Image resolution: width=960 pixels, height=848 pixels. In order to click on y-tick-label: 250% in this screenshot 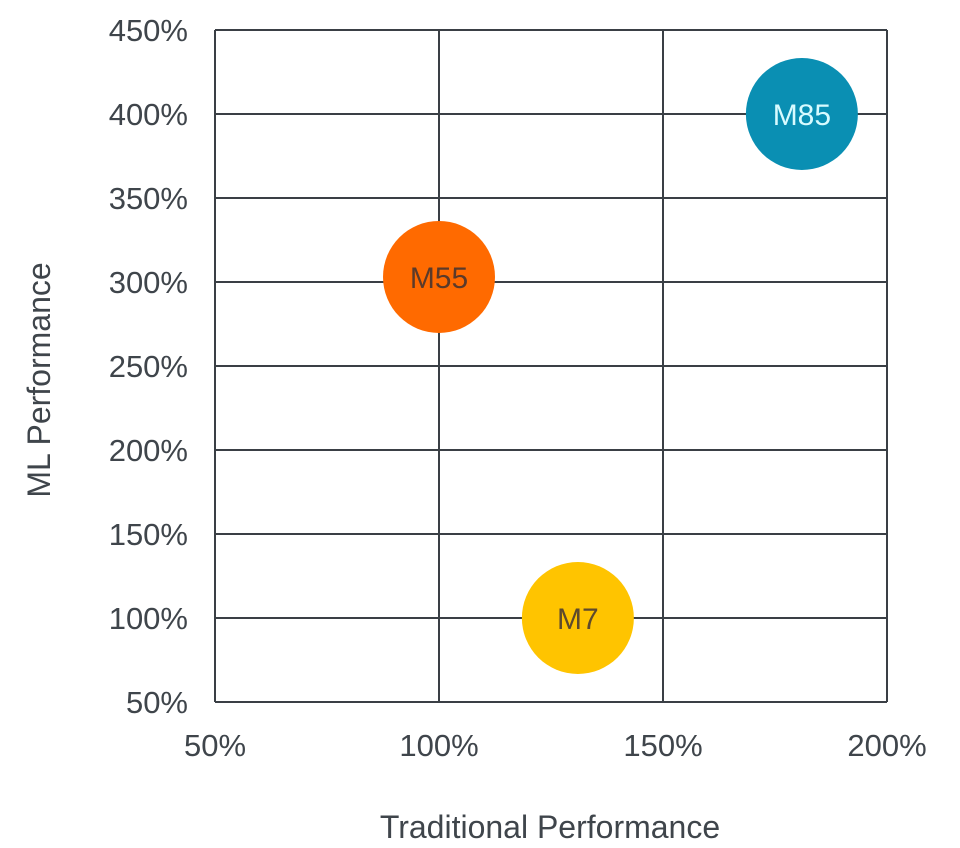, I will do `click(148, 366)`.